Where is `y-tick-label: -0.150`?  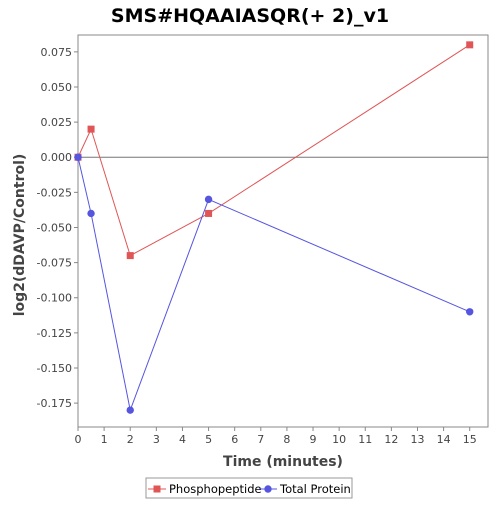
y-tick-label: -0.150 is located at coordinates (54, 368).